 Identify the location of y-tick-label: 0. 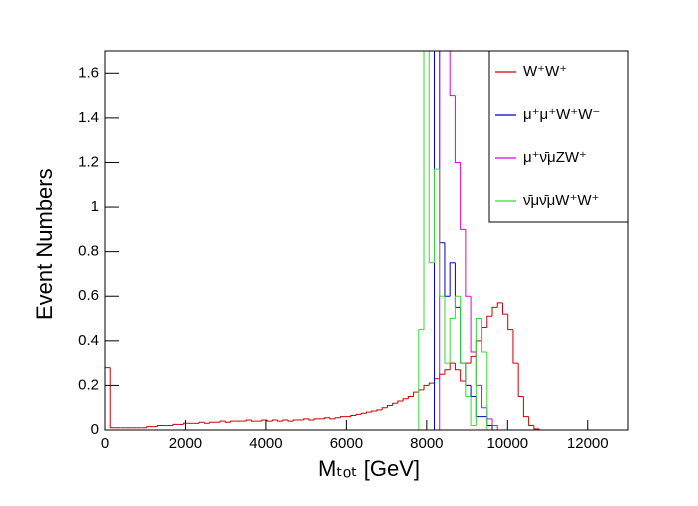
(95, 429).